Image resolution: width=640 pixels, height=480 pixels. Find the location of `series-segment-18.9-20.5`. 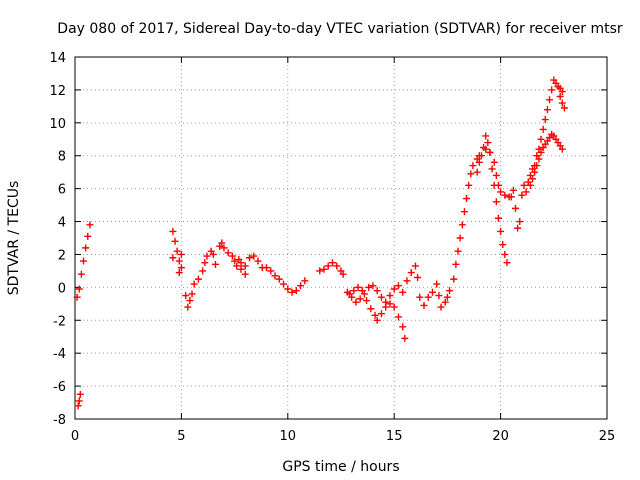

series-segment-18.9-20.5 is located at coordinates (493, 173).